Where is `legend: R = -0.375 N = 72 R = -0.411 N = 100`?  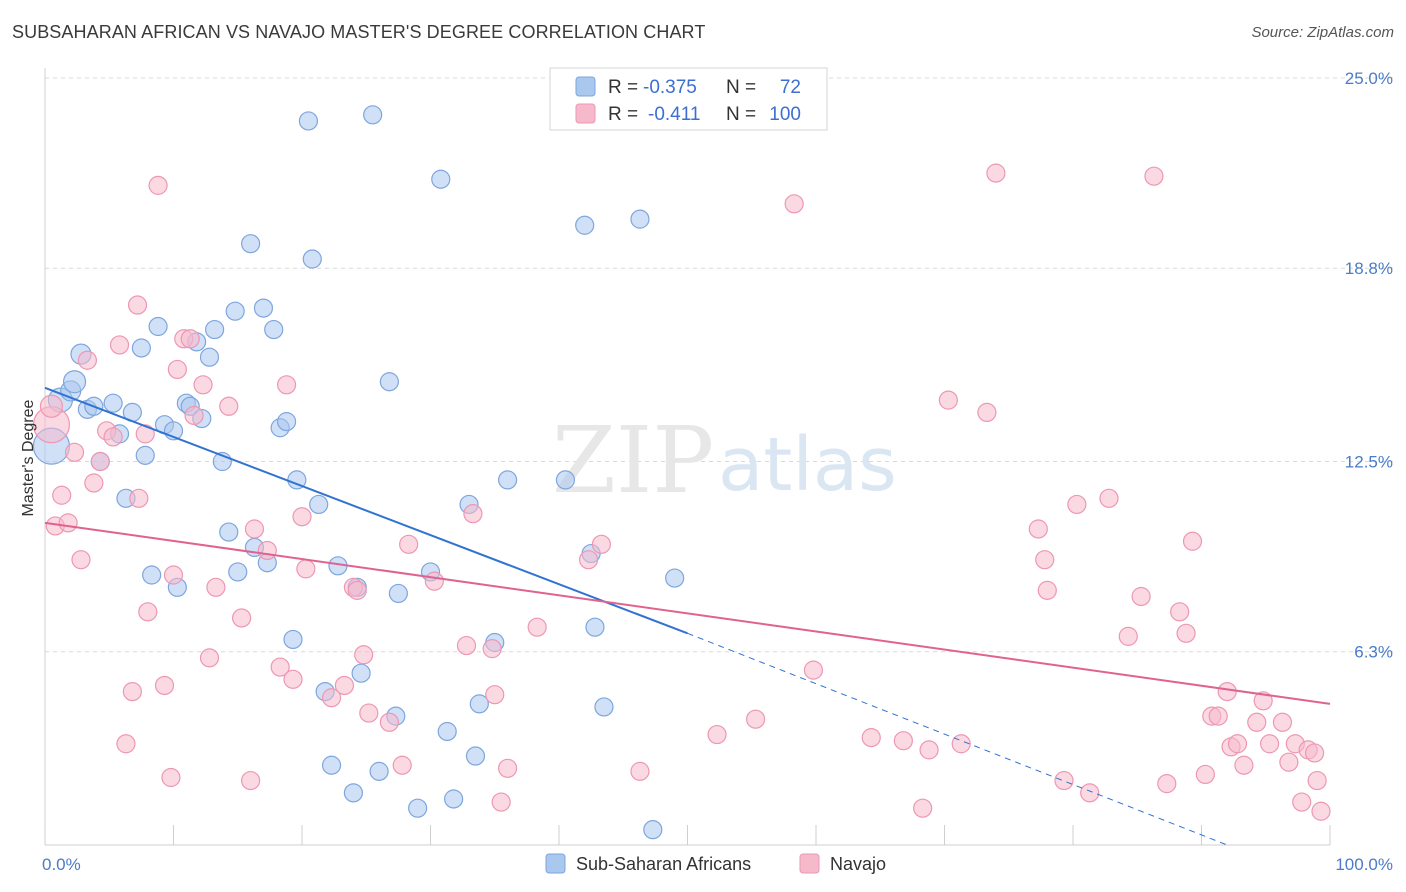 legend: R = -0.375 N = 72 R = -0.411 N = 100 is located at coordinates (688, 99).